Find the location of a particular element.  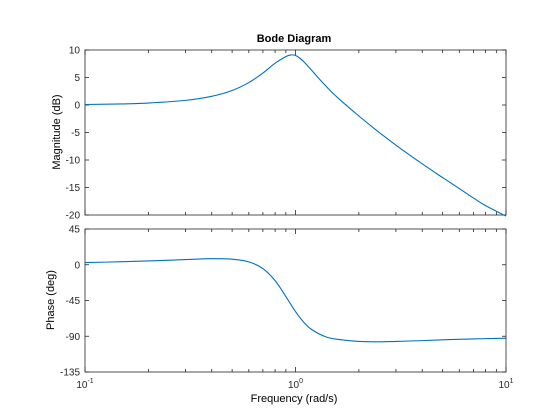

x-tick-label-exponent: 1 is located at coordinates (512, 381).